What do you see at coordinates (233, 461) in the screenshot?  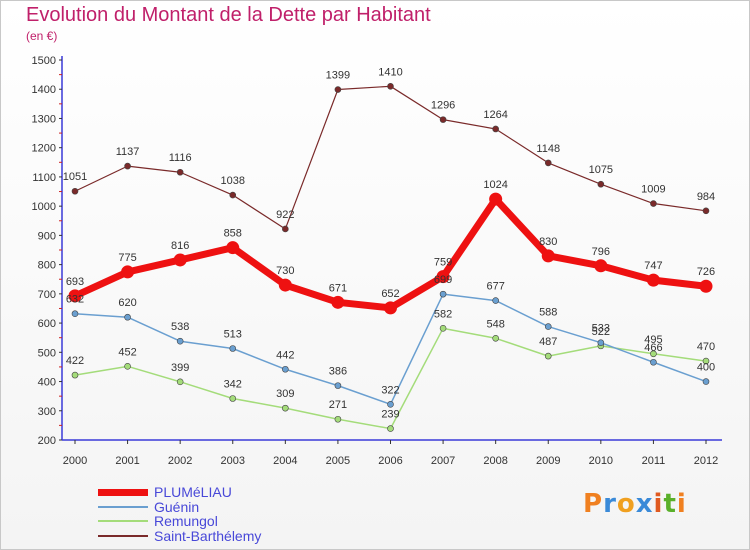 I see `x-tick-label: 2003` at bounding box center [233, 461].